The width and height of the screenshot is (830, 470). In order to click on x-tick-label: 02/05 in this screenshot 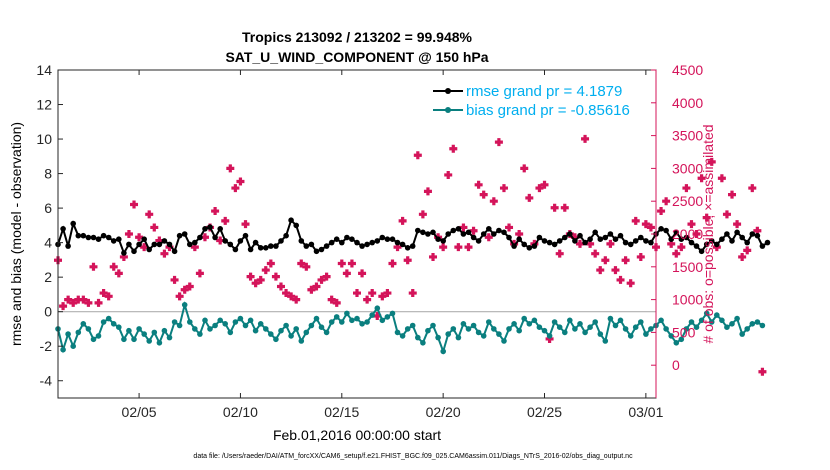, I will do `click(139, 412)`.